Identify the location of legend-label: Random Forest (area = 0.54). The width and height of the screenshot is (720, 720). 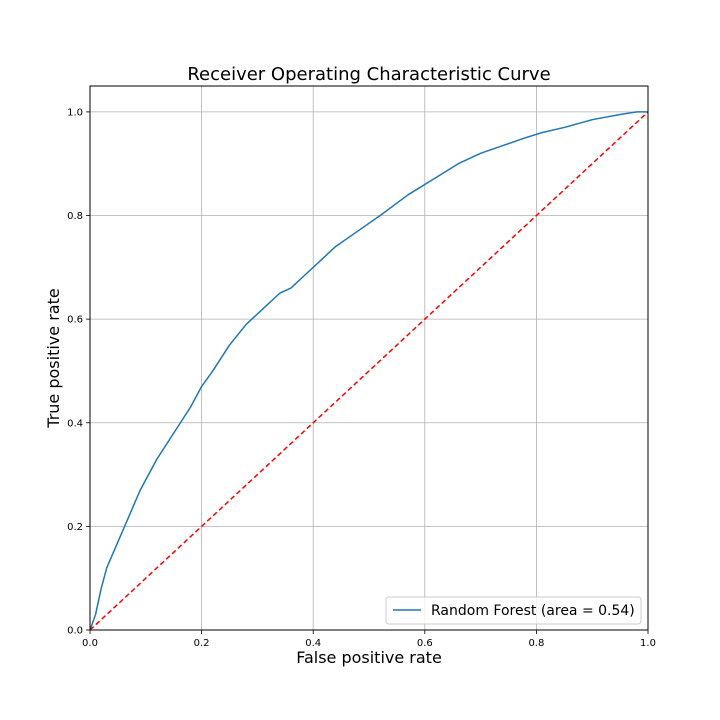
(533, 611).